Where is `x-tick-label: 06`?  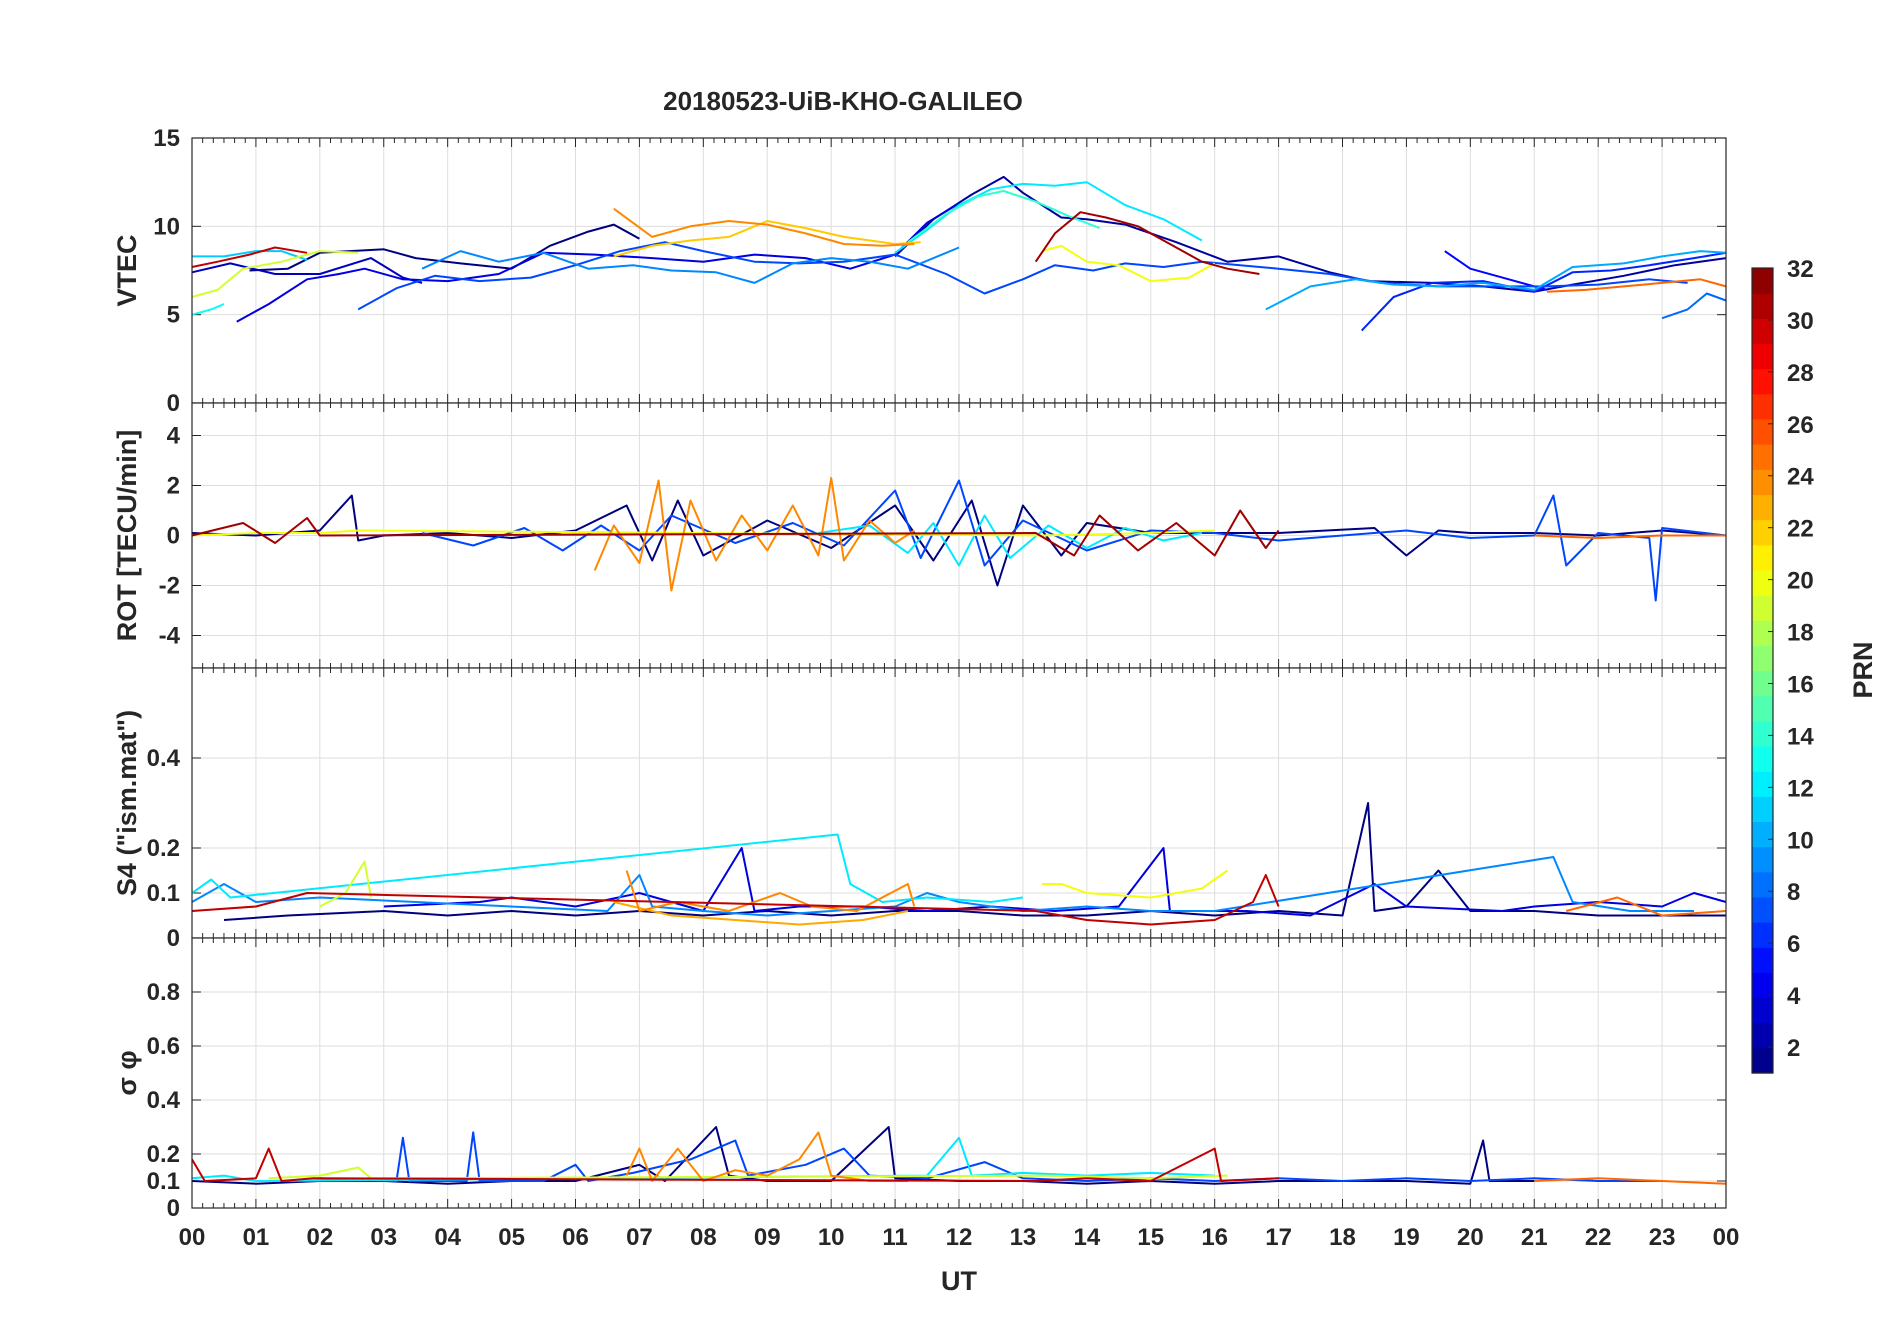 x-tick-label: 06 is located at coordinates (575, 1237).